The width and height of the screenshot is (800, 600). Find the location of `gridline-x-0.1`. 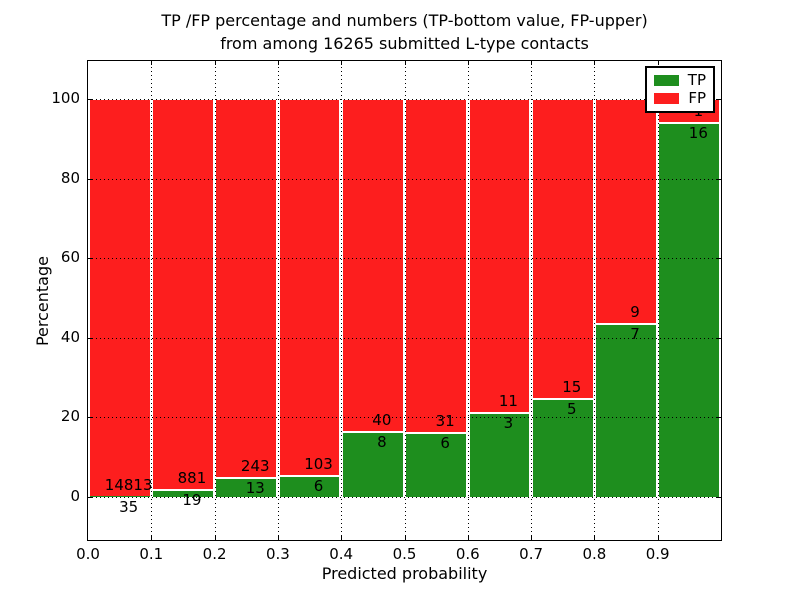

gridline-x-0.1 is located at coordinates (151, 300).